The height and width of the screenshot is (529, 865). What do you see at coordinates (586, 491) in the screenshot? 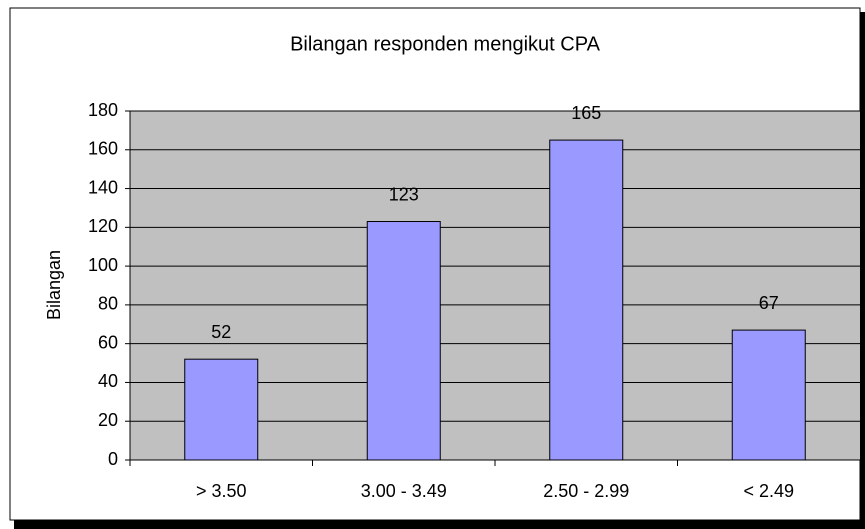
I see `x-tick-label: 2.50 - 2.99` at bounding box center [586, 491].